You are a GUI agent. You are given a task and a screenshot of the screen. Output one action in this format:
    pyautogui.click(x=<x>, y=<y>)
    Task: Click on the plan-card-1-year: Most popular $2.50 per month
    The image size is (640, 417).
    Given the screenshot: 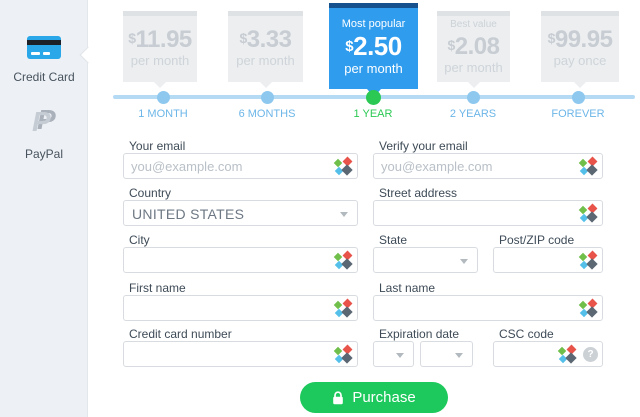 What is the action you would take?
    pyautogui.click(x=373, y=50)
    